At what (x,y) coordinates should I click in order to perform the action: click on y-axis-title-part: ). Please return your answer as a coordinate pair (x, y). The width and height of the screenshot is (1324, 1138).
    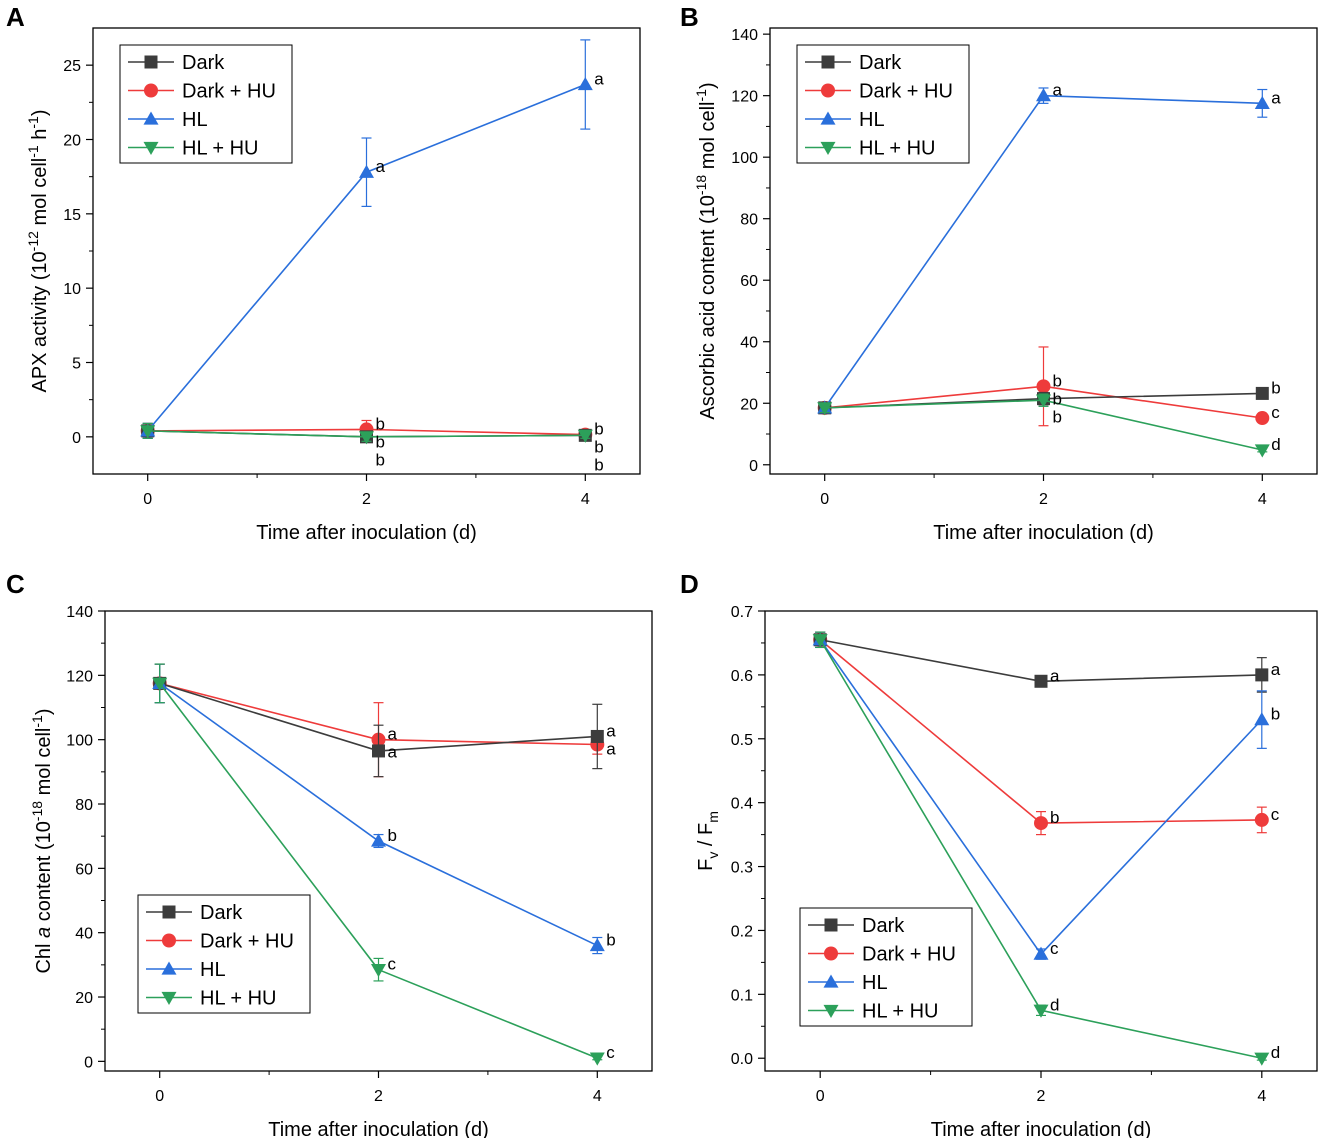
    Looking at the image, I should click on (708, 85).